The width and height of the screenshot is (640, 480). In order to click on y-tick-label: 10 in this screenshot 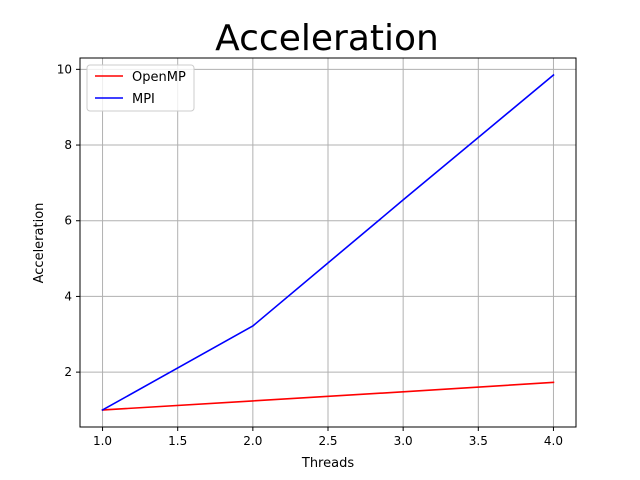, I will do `click(64, 69)`.